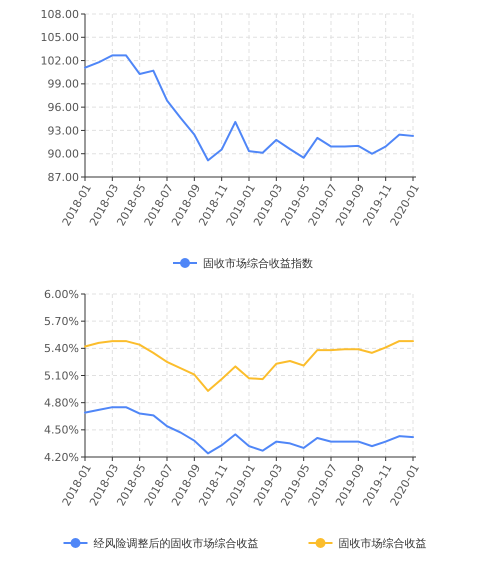 The width and height of the screenshot is (500, 565). What do you see at coordinates (59, 14) in the screenshot?
I see `y-tick-label: 108.00` at bounding box center [59, 14].